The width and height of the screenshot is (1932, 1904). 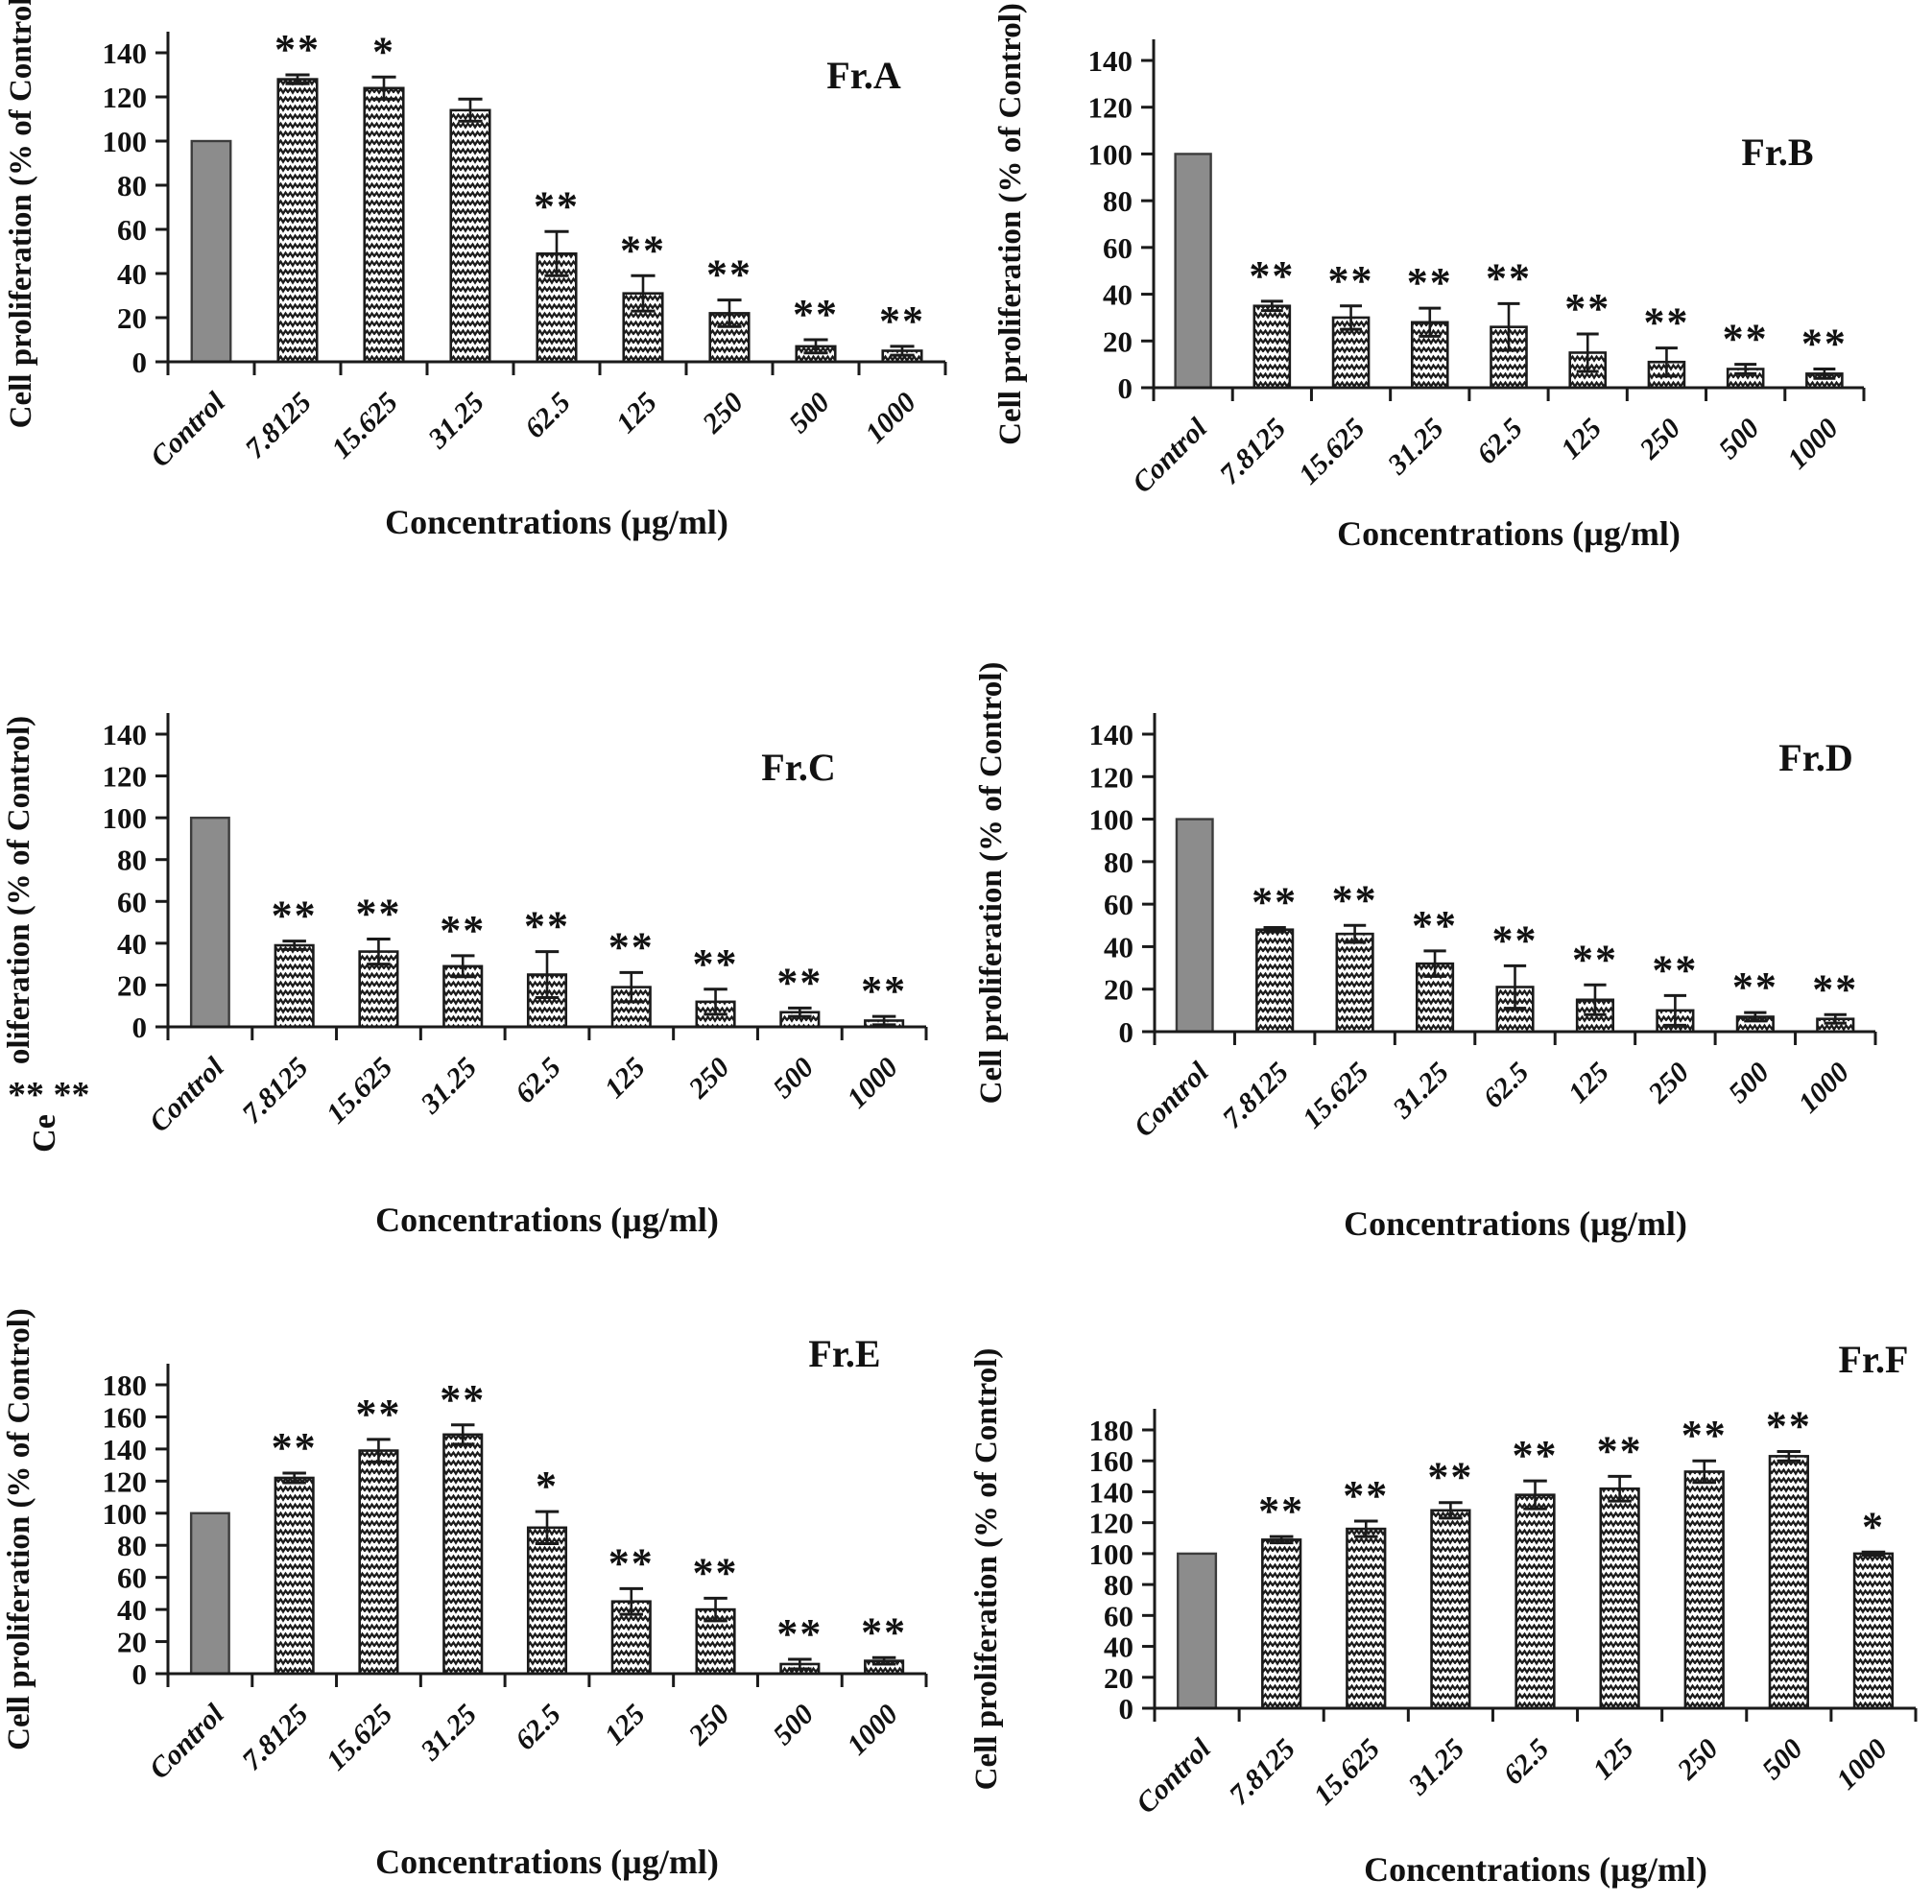 I want to click on bar-fr-e-250: **, so click(x=715, y=1613).